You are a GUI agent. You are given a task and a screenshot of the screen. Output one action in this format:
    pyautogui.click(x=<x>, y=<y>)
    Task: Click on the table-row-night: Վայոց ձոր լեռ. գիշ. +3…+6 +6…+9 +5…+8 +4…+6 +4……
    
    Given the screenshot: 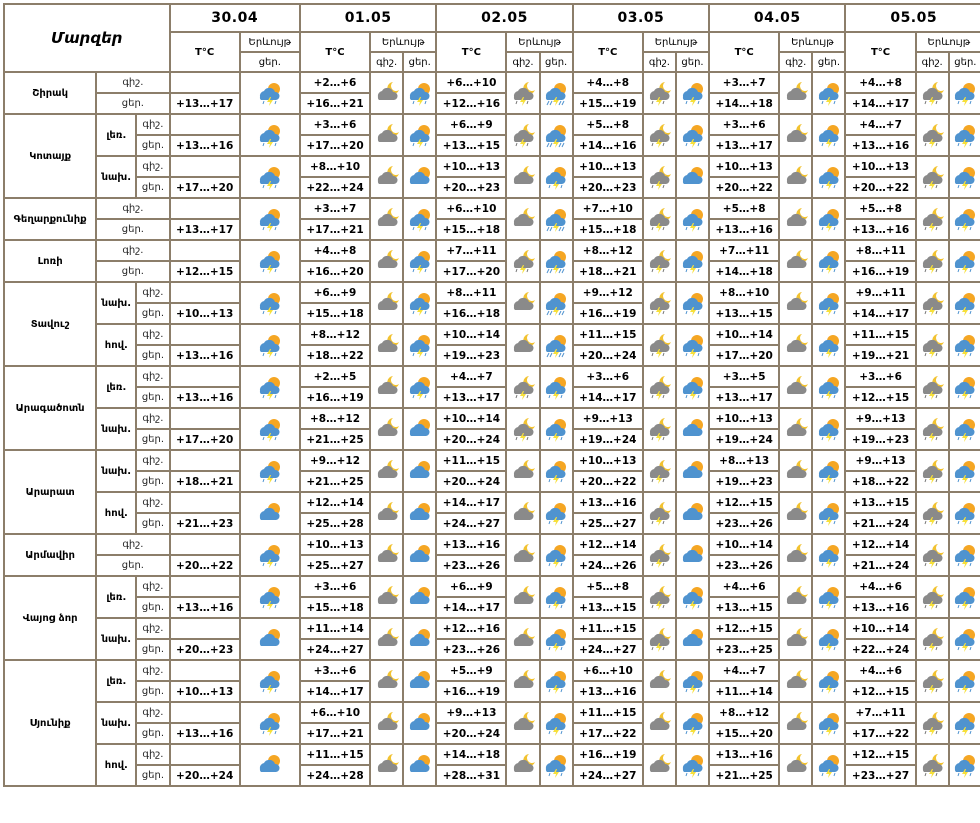 What is the action you would take?
    pyautogui.click(x=491, y=618)
    